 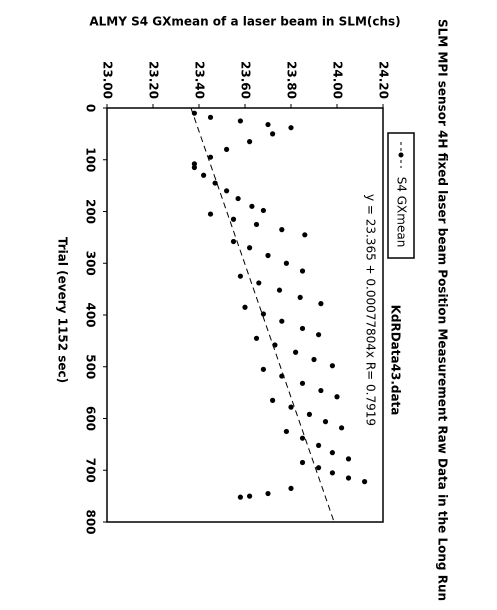 What do you see at coordinates (292, 80) in the screenshot?
I see `y-tick-label: 23.80` at bounding box center [292, 80].